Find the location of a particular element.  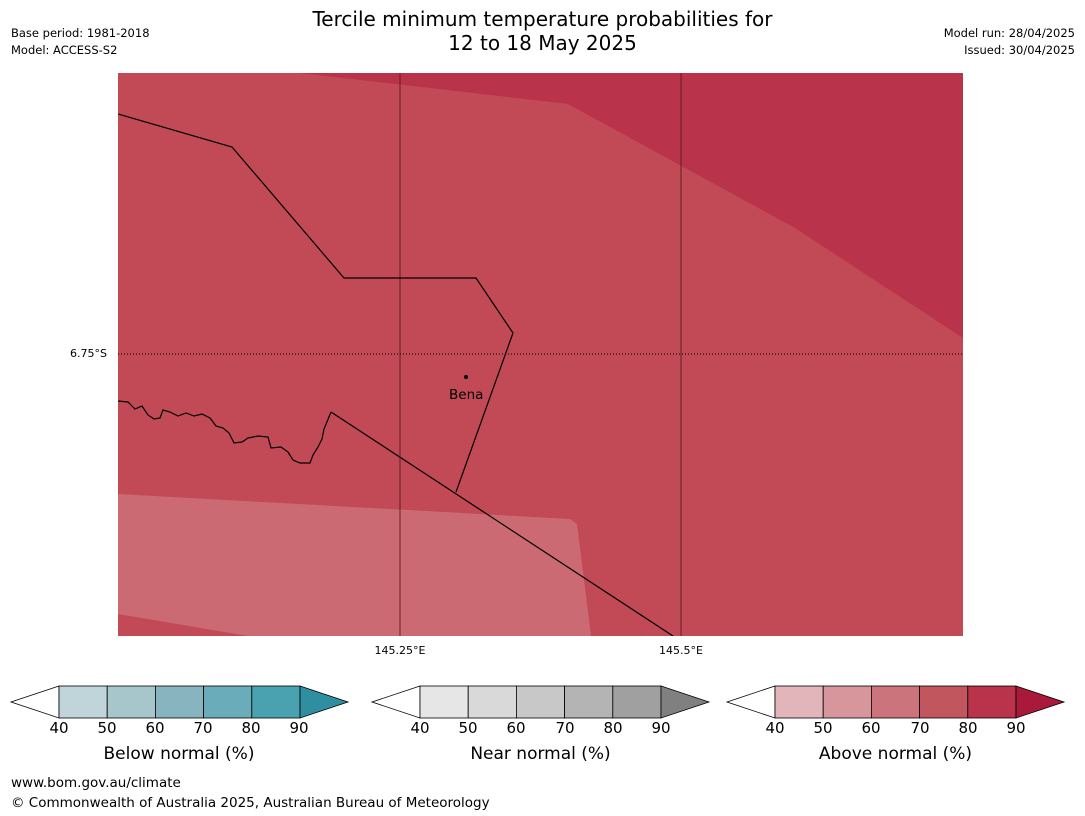

cb-near-tick: 80 is located at coordinates (613, 728).